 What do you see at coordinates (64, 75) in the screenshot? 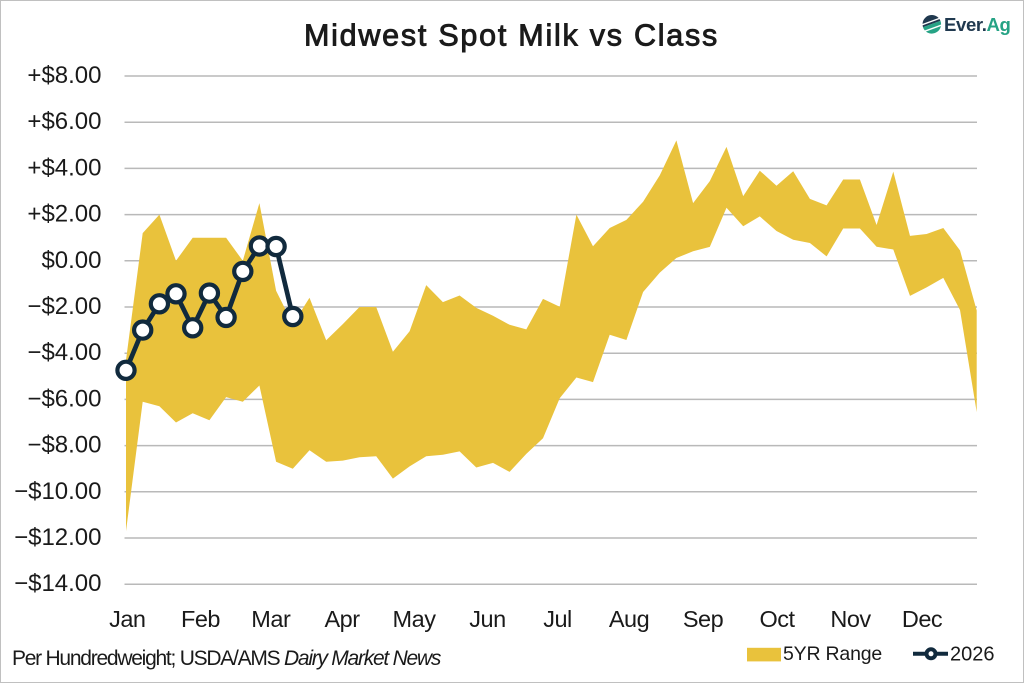
I see `svg-text: +$8.00` at bounding box center [64, 75].